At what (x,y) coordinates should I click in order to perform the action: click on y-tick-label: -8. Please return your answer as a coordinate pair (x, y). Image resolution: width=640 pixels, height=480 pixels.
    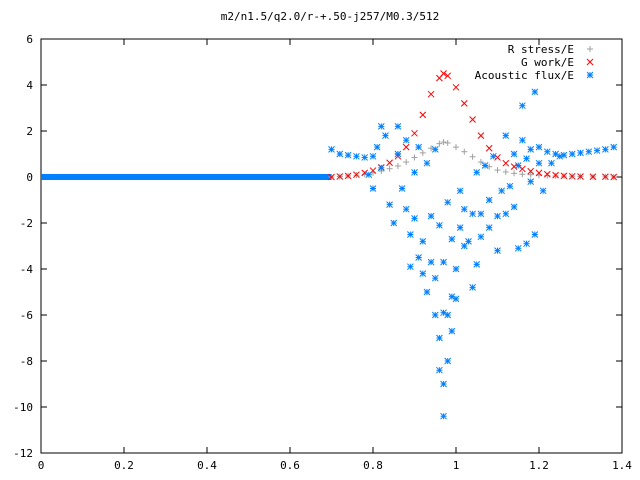
    Looking at the image, I should click on (26, 361).